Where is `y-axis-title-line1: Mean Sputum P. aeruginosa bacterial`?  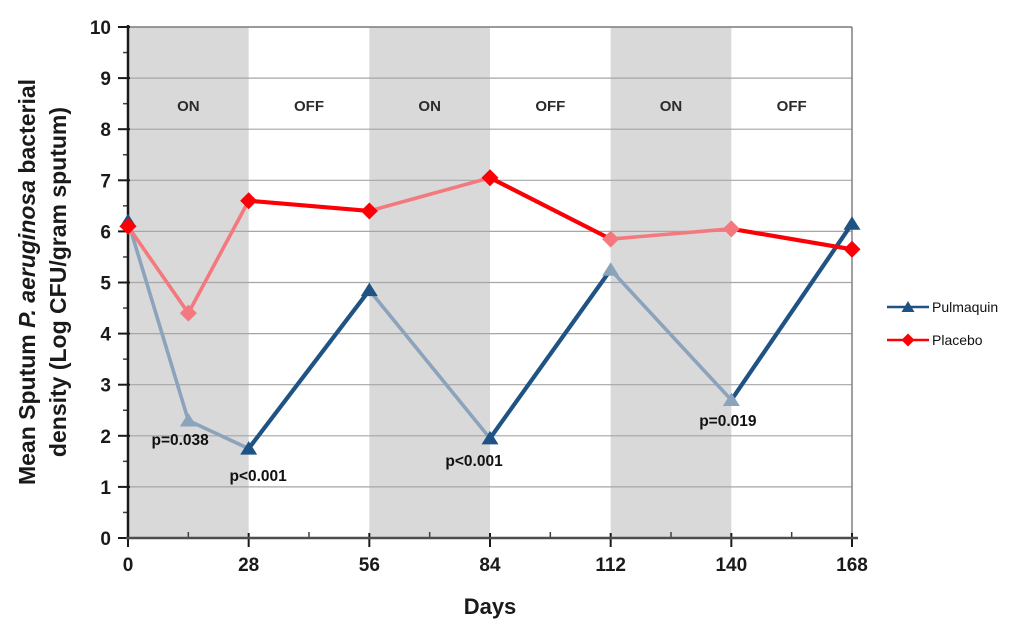 y-axis-title-line1: Mean Sputum P. aeruginosa bacterial is located at coordinates (27, 282).